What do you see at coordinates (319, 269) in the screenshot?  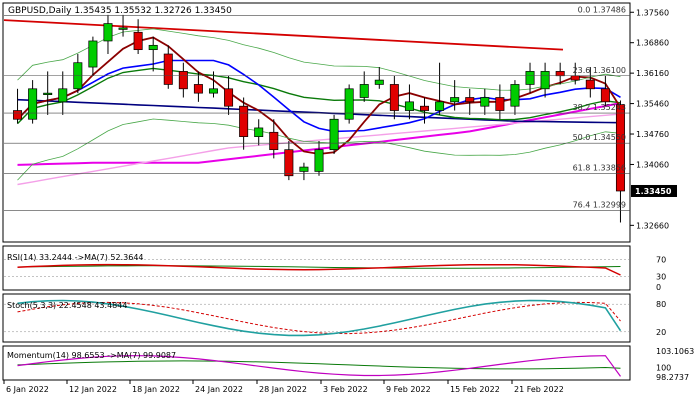 I see `rsi-line` at bounding box center [319, 269].